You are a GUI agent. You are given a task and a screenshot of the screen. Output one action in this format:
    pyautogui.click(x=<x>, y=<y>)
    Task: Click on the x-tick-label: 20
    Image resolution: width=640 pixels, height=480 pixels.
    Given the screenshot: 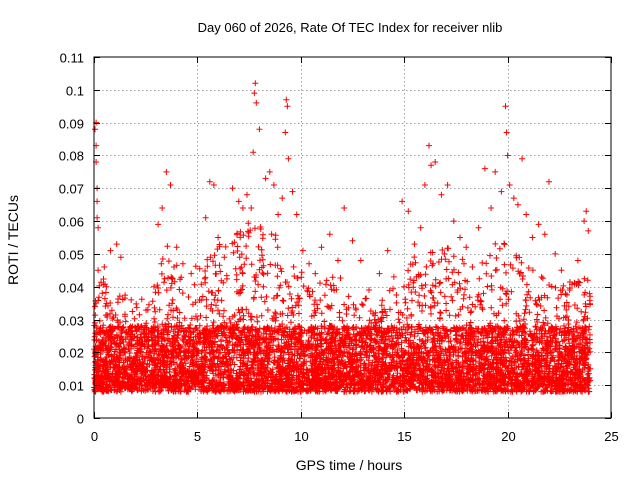 What is the action you would take?
    pyautogui.click(x=508, y=436)
    